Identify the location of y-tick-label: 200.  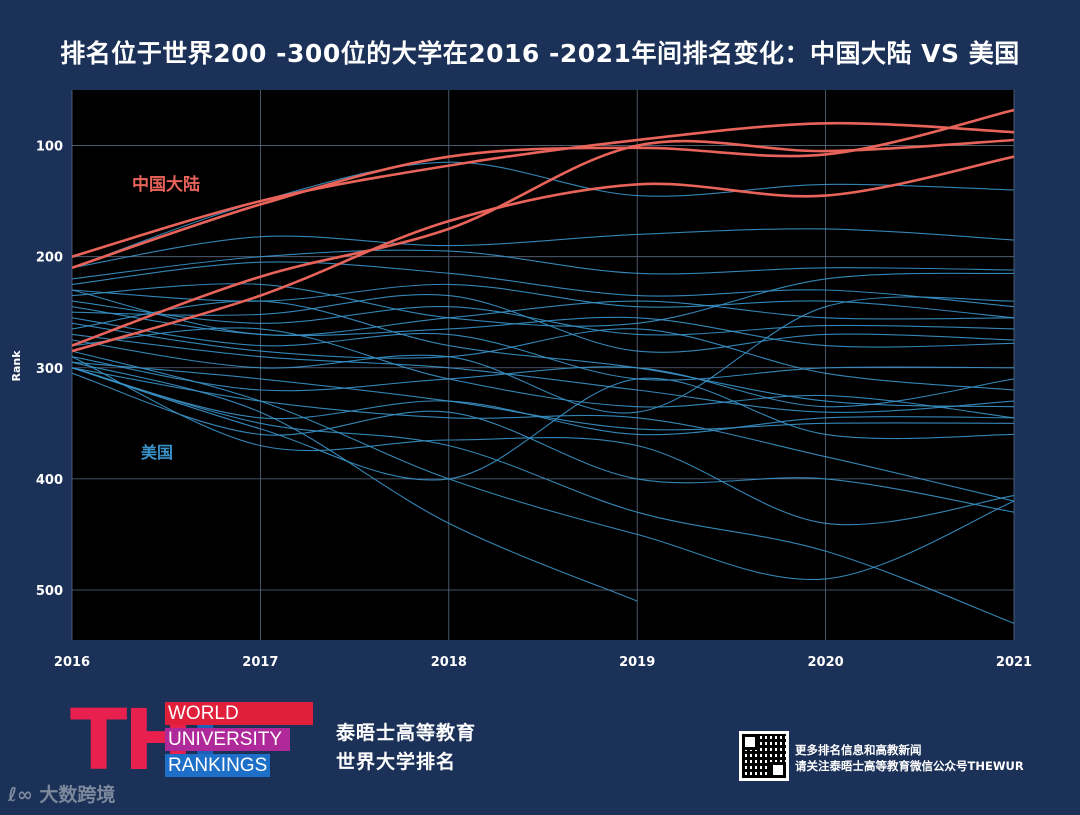
(49, 258).